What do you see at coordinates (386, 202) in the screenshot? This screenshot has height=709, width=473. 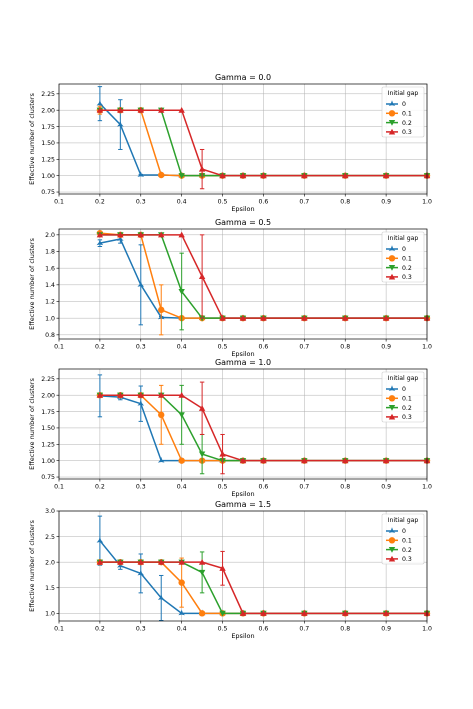 I see `x-tick-label: 0.9` at bounding box center [386, 202].